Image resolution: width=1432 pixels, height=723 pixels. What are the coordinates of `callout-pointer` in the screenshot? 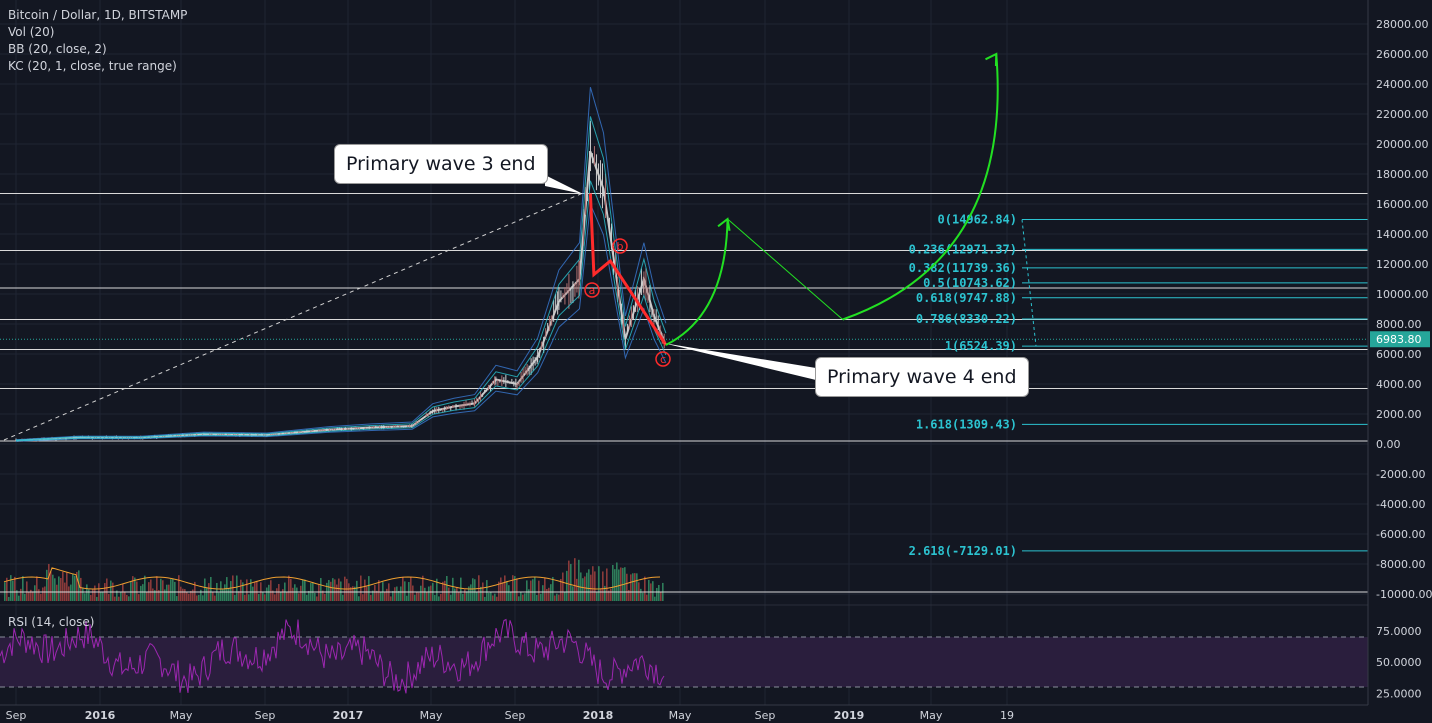 It's located at (739, 361).